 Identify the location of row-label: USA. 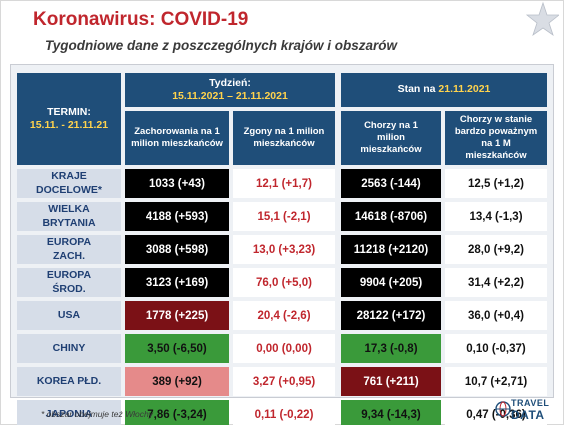
(69, 315).